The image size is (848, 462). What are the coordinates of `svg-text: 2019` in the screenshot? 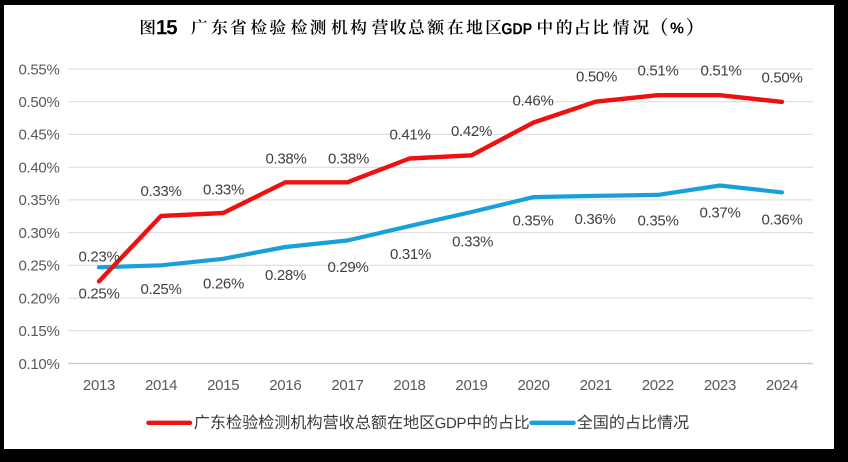 It's located at (471, 385).